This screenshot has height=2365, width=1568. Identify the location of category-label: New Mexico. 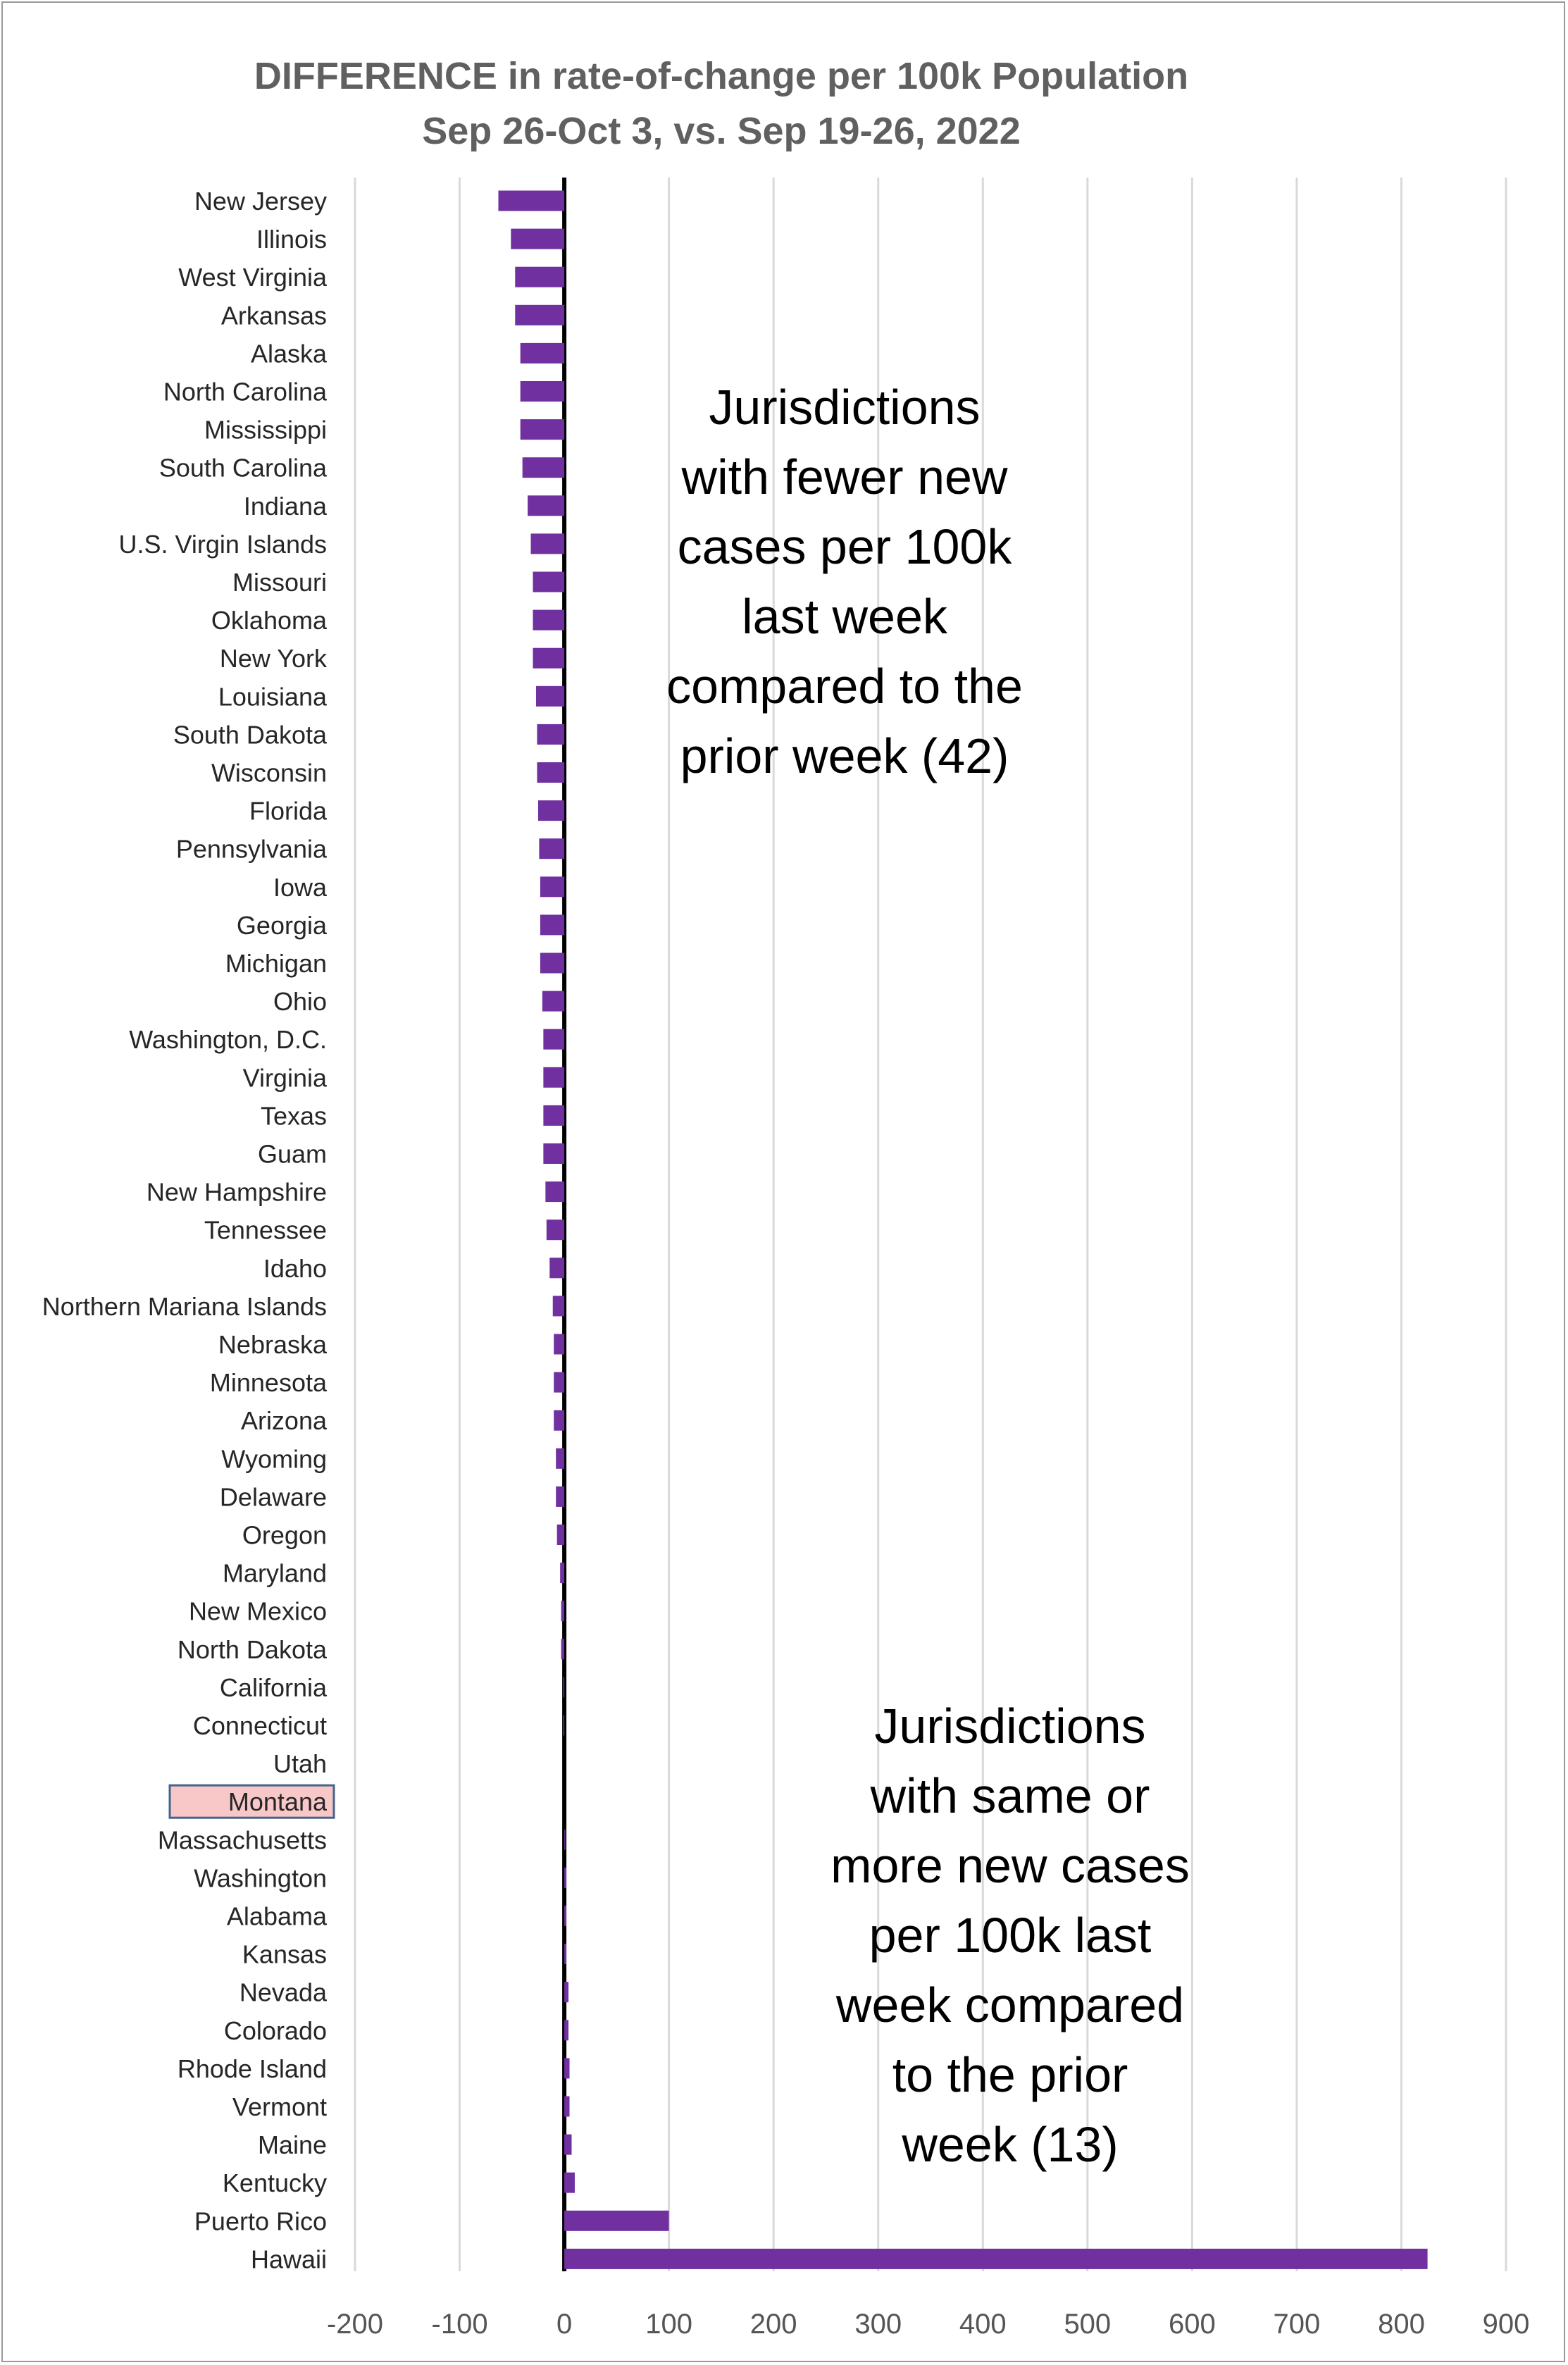
(258, 1612).